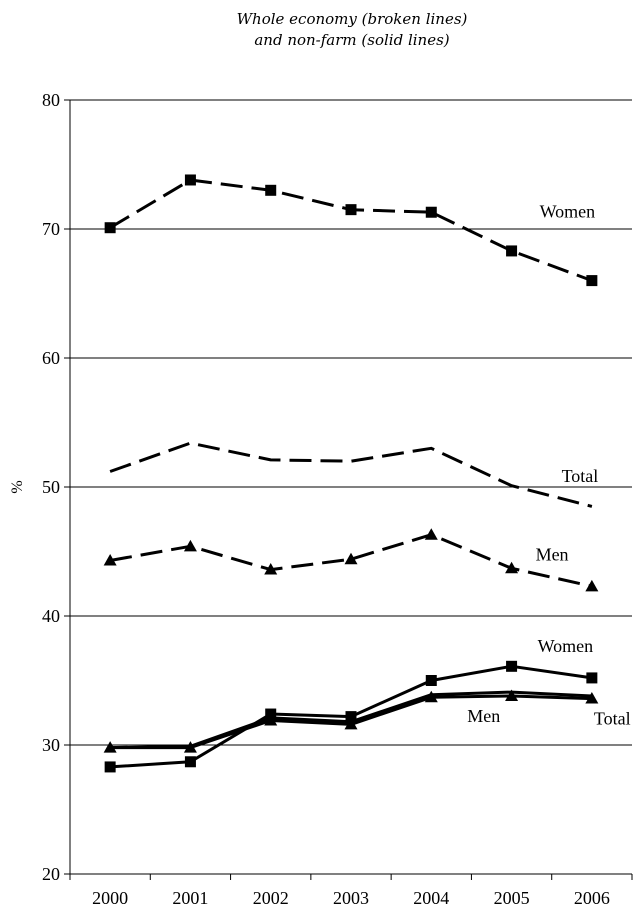 The height and width of the screenshot is (918, 637). Describe the element at coordinates (51, 745) in the screenshot. I see `y-tick-label: 30` at that location.